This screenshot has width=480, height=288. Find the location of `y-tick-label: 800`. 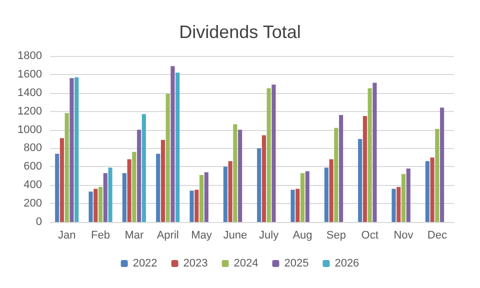

y-tick-label: 800 is located at coordinates (33, 148).